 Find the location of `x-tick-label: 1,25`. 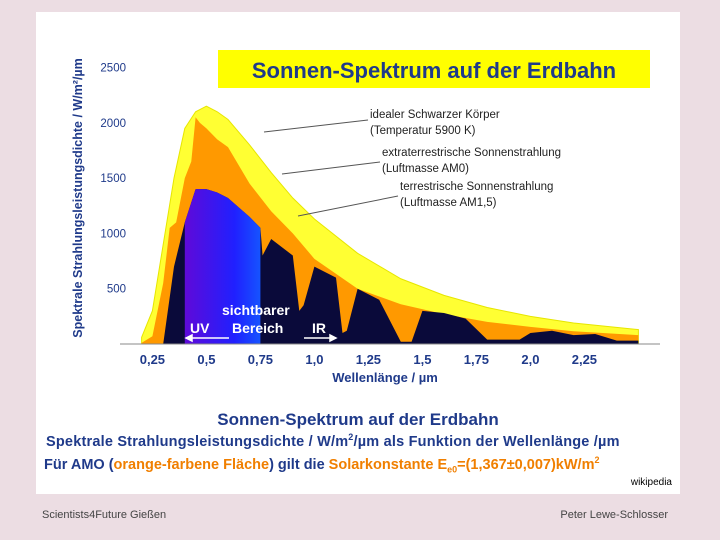

x-tick-label: 1,25 is located at coordinates (368, 359).